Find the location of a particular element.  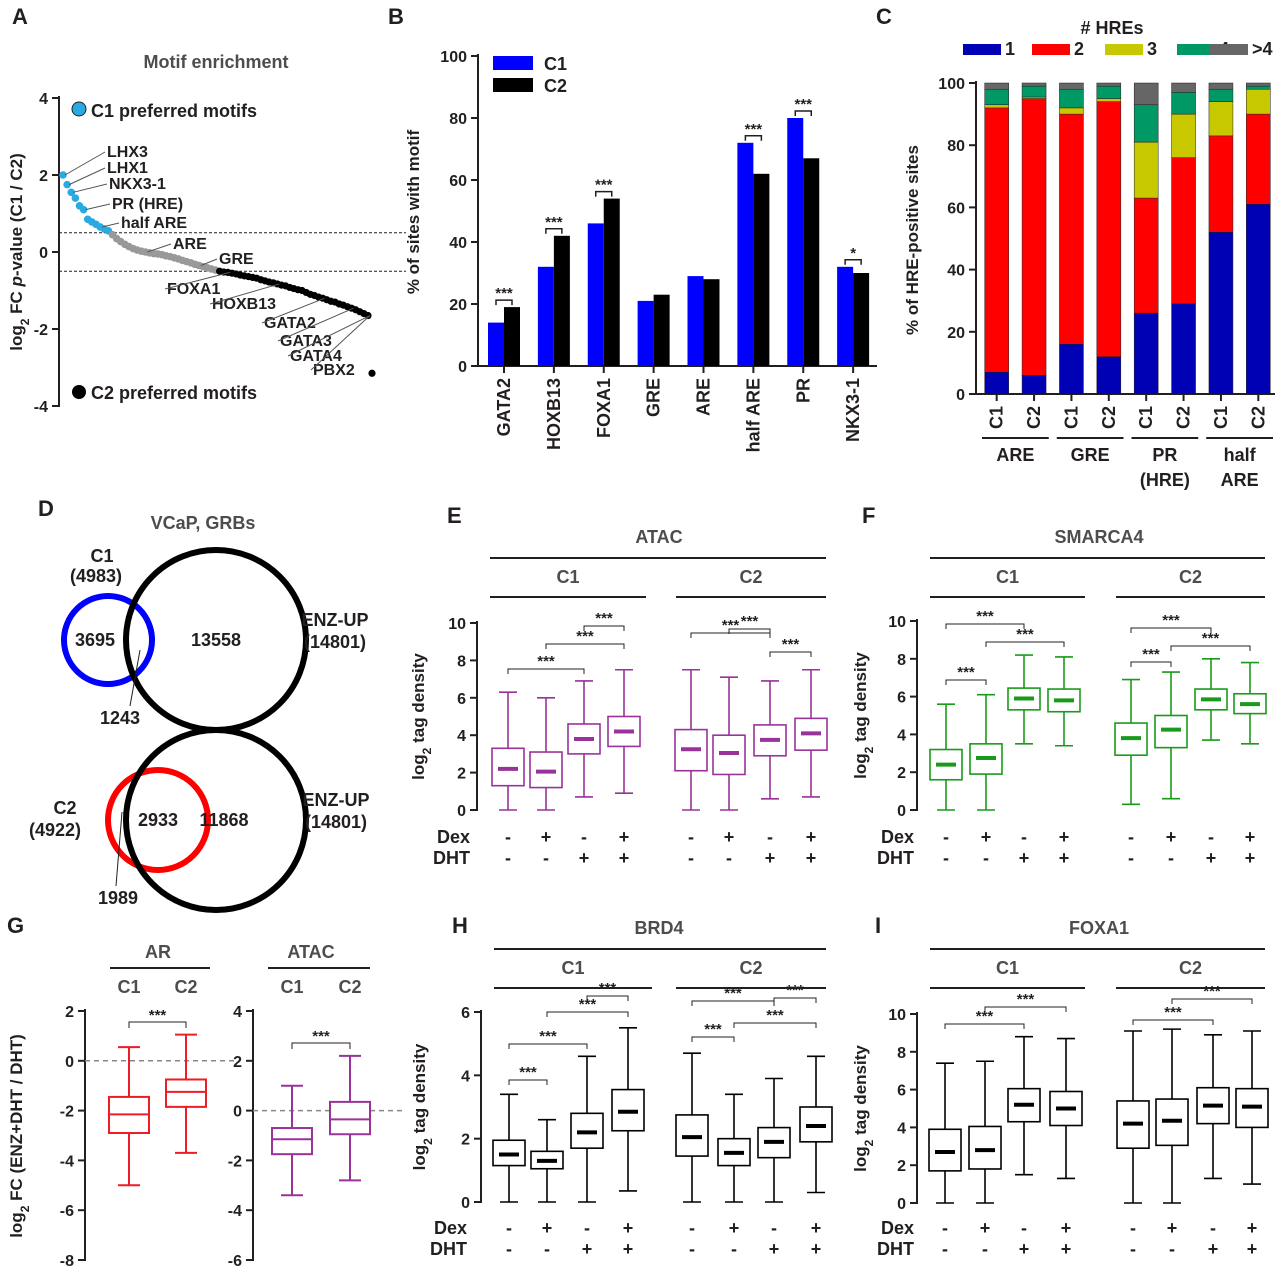

panel-g-ar-y-tick-label: -2 is located at coordinates (67, 1112).